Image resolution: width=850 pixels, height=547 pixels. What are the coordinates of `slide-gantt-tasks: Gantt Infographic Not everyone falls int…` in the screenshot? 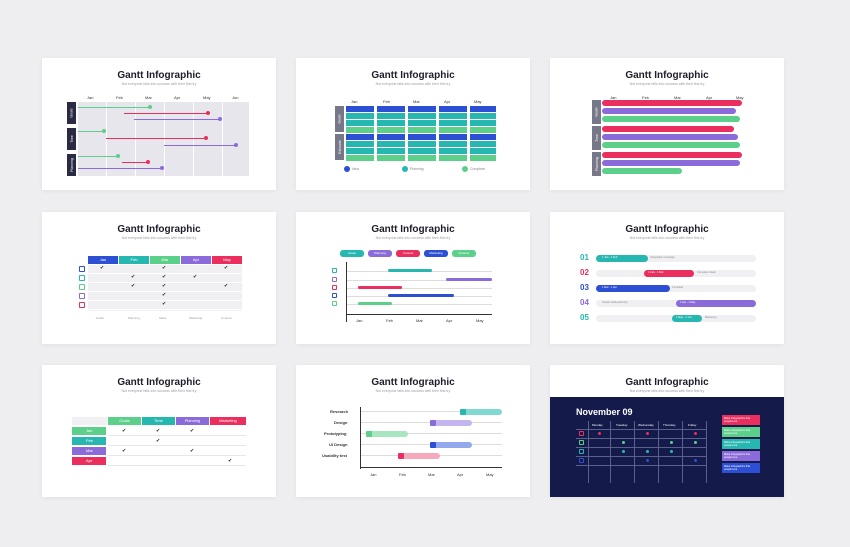 It's located at (413, 431).